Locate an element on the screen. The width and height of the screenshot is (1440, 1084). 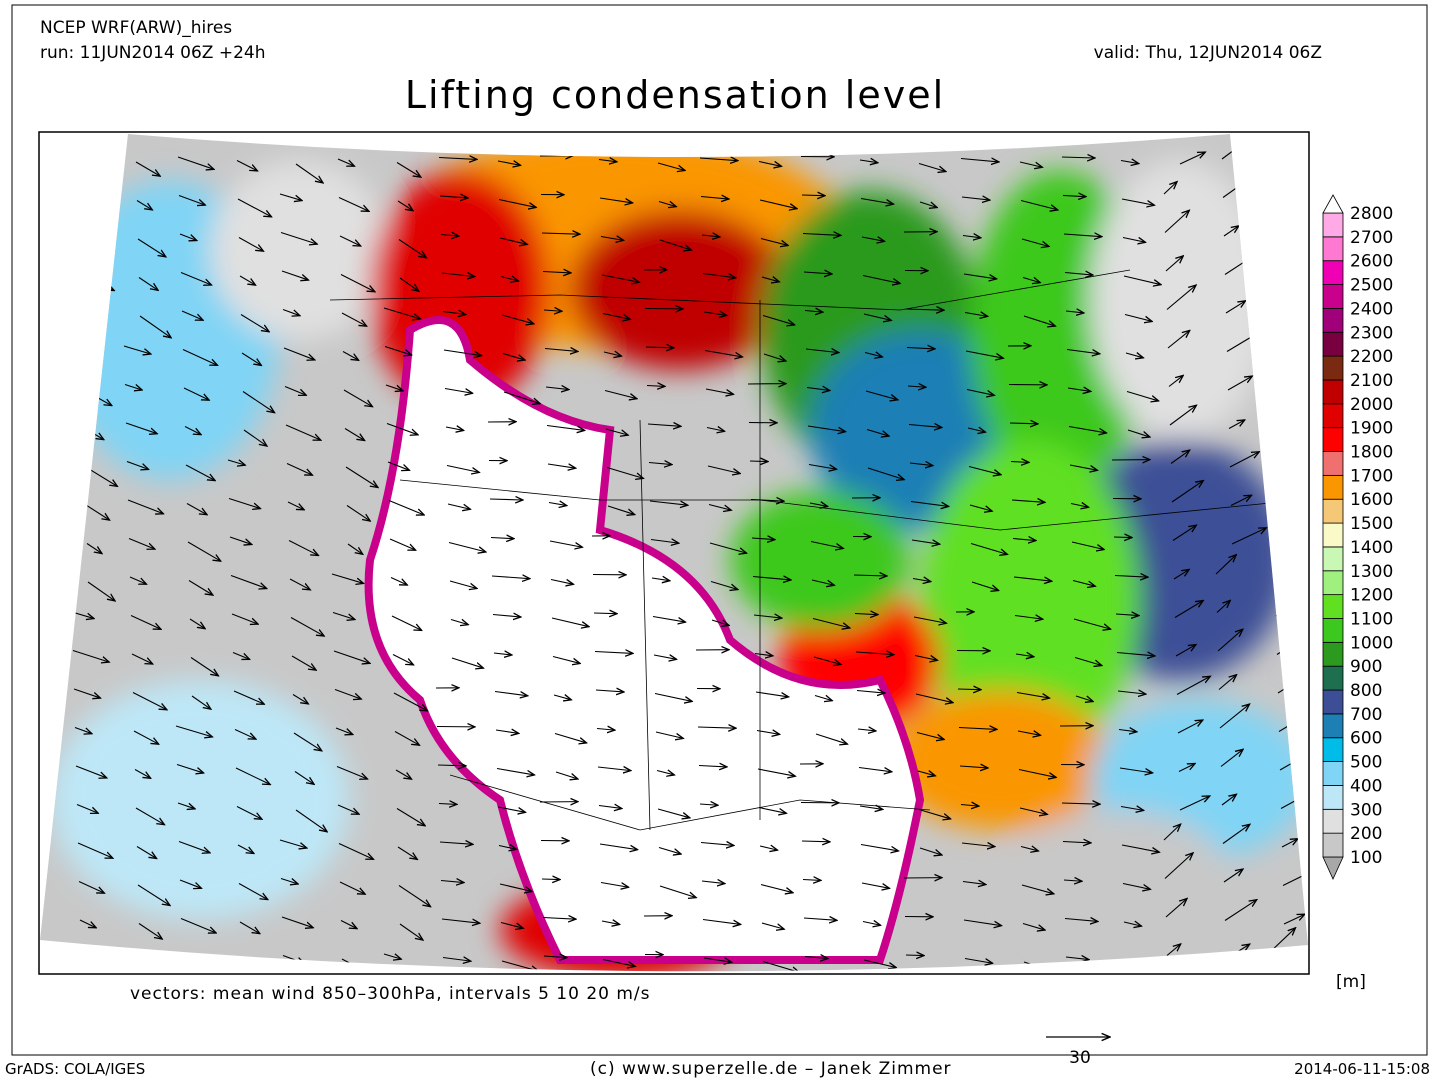
colorbar-label: 1000 is located at coordinates (1371, 643).